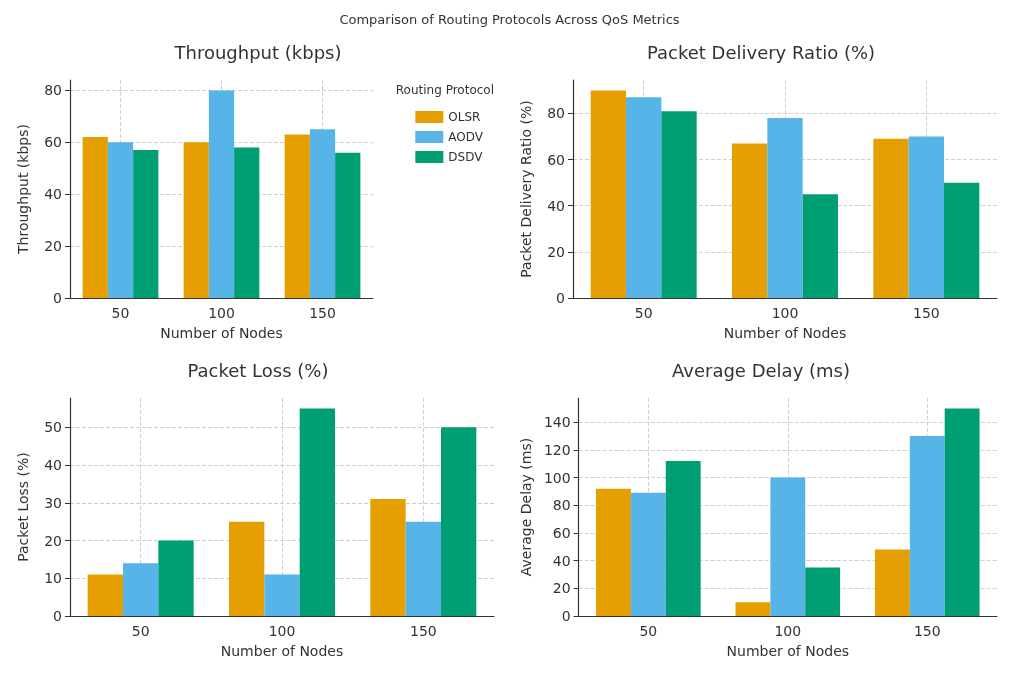 This screenshot has width=1019, height=682. Describe the element at coordinates (23, 507) in the screenshot. I see `y-axis-title: Packet Loss (%)` at that location.